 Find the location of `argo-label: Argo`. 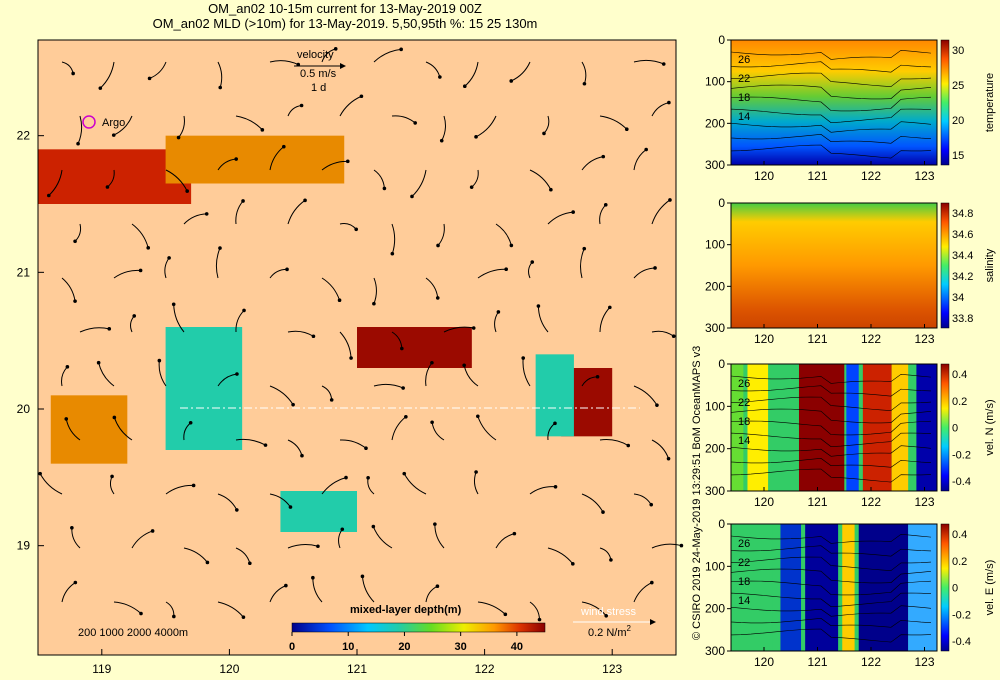

argo-label: Argo is located at coordinates (113, 123).